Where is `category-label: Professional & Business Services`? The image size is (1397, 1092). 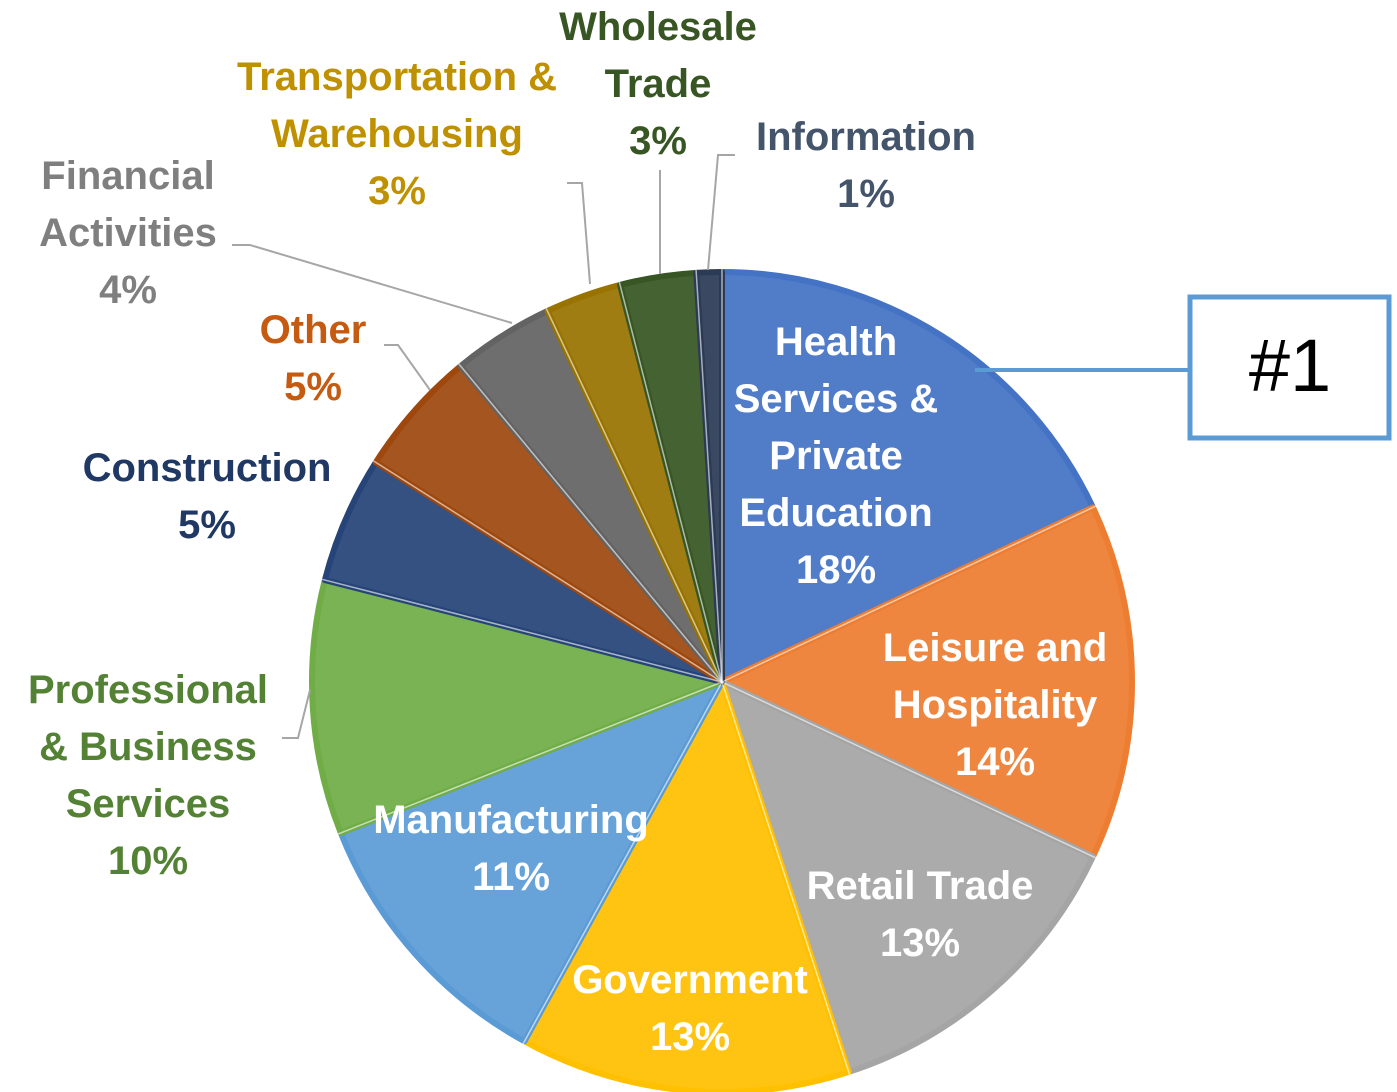 category-label: Professional & Business Services is located at coordinates (148, 746).